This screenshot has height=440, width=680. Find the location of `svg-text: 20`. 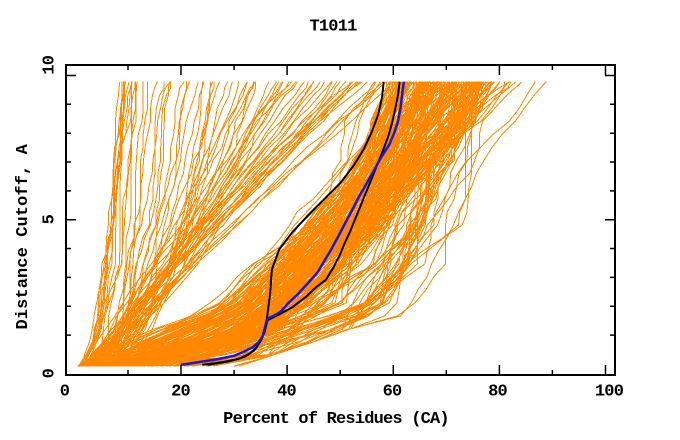

svg-text: 20 is located at coordinates (180, 392).